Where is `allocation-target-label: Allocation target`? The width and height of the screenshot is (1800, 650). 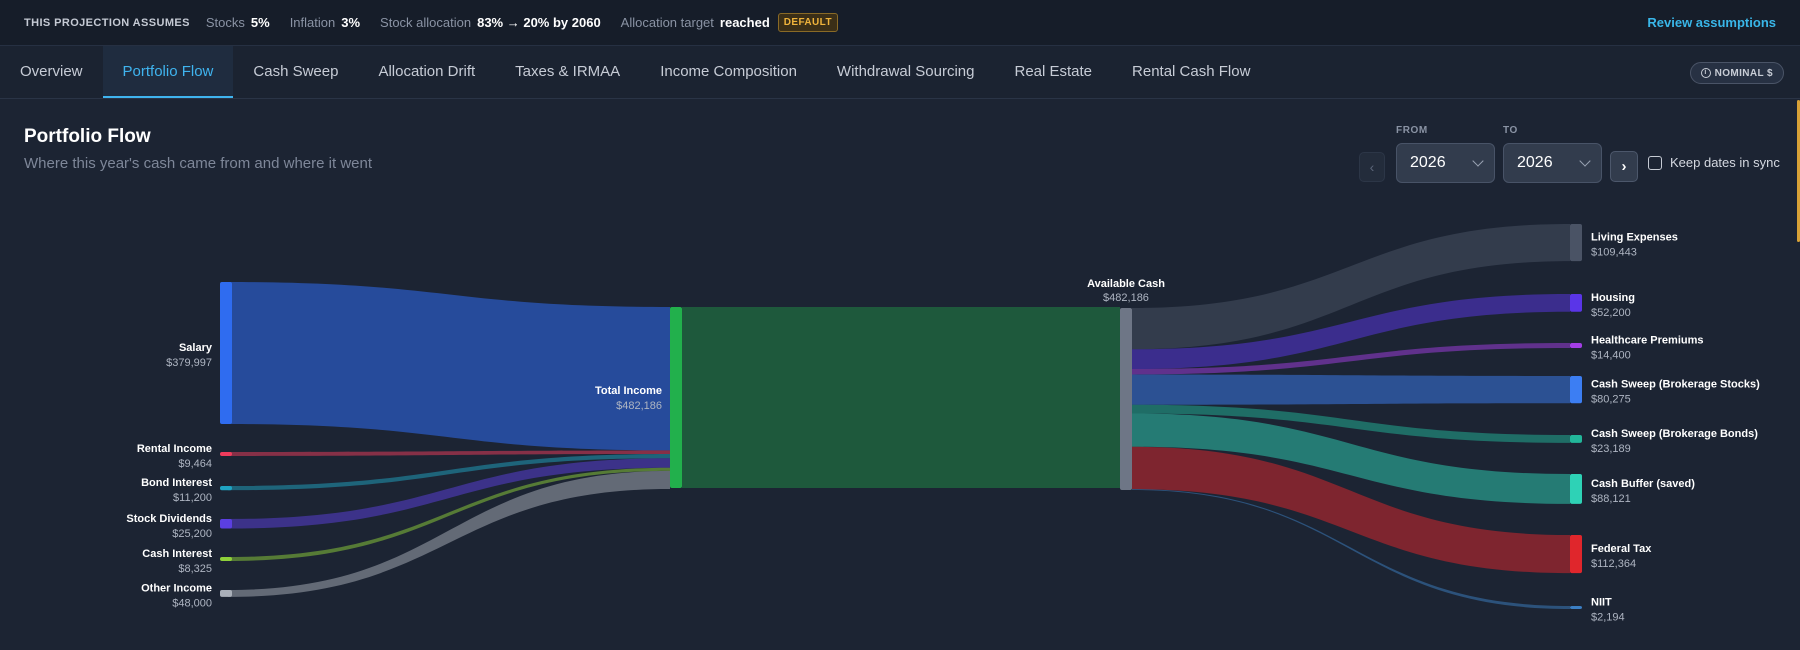
allocation-target-label: Allocation target is located at coordinates (667, 22).